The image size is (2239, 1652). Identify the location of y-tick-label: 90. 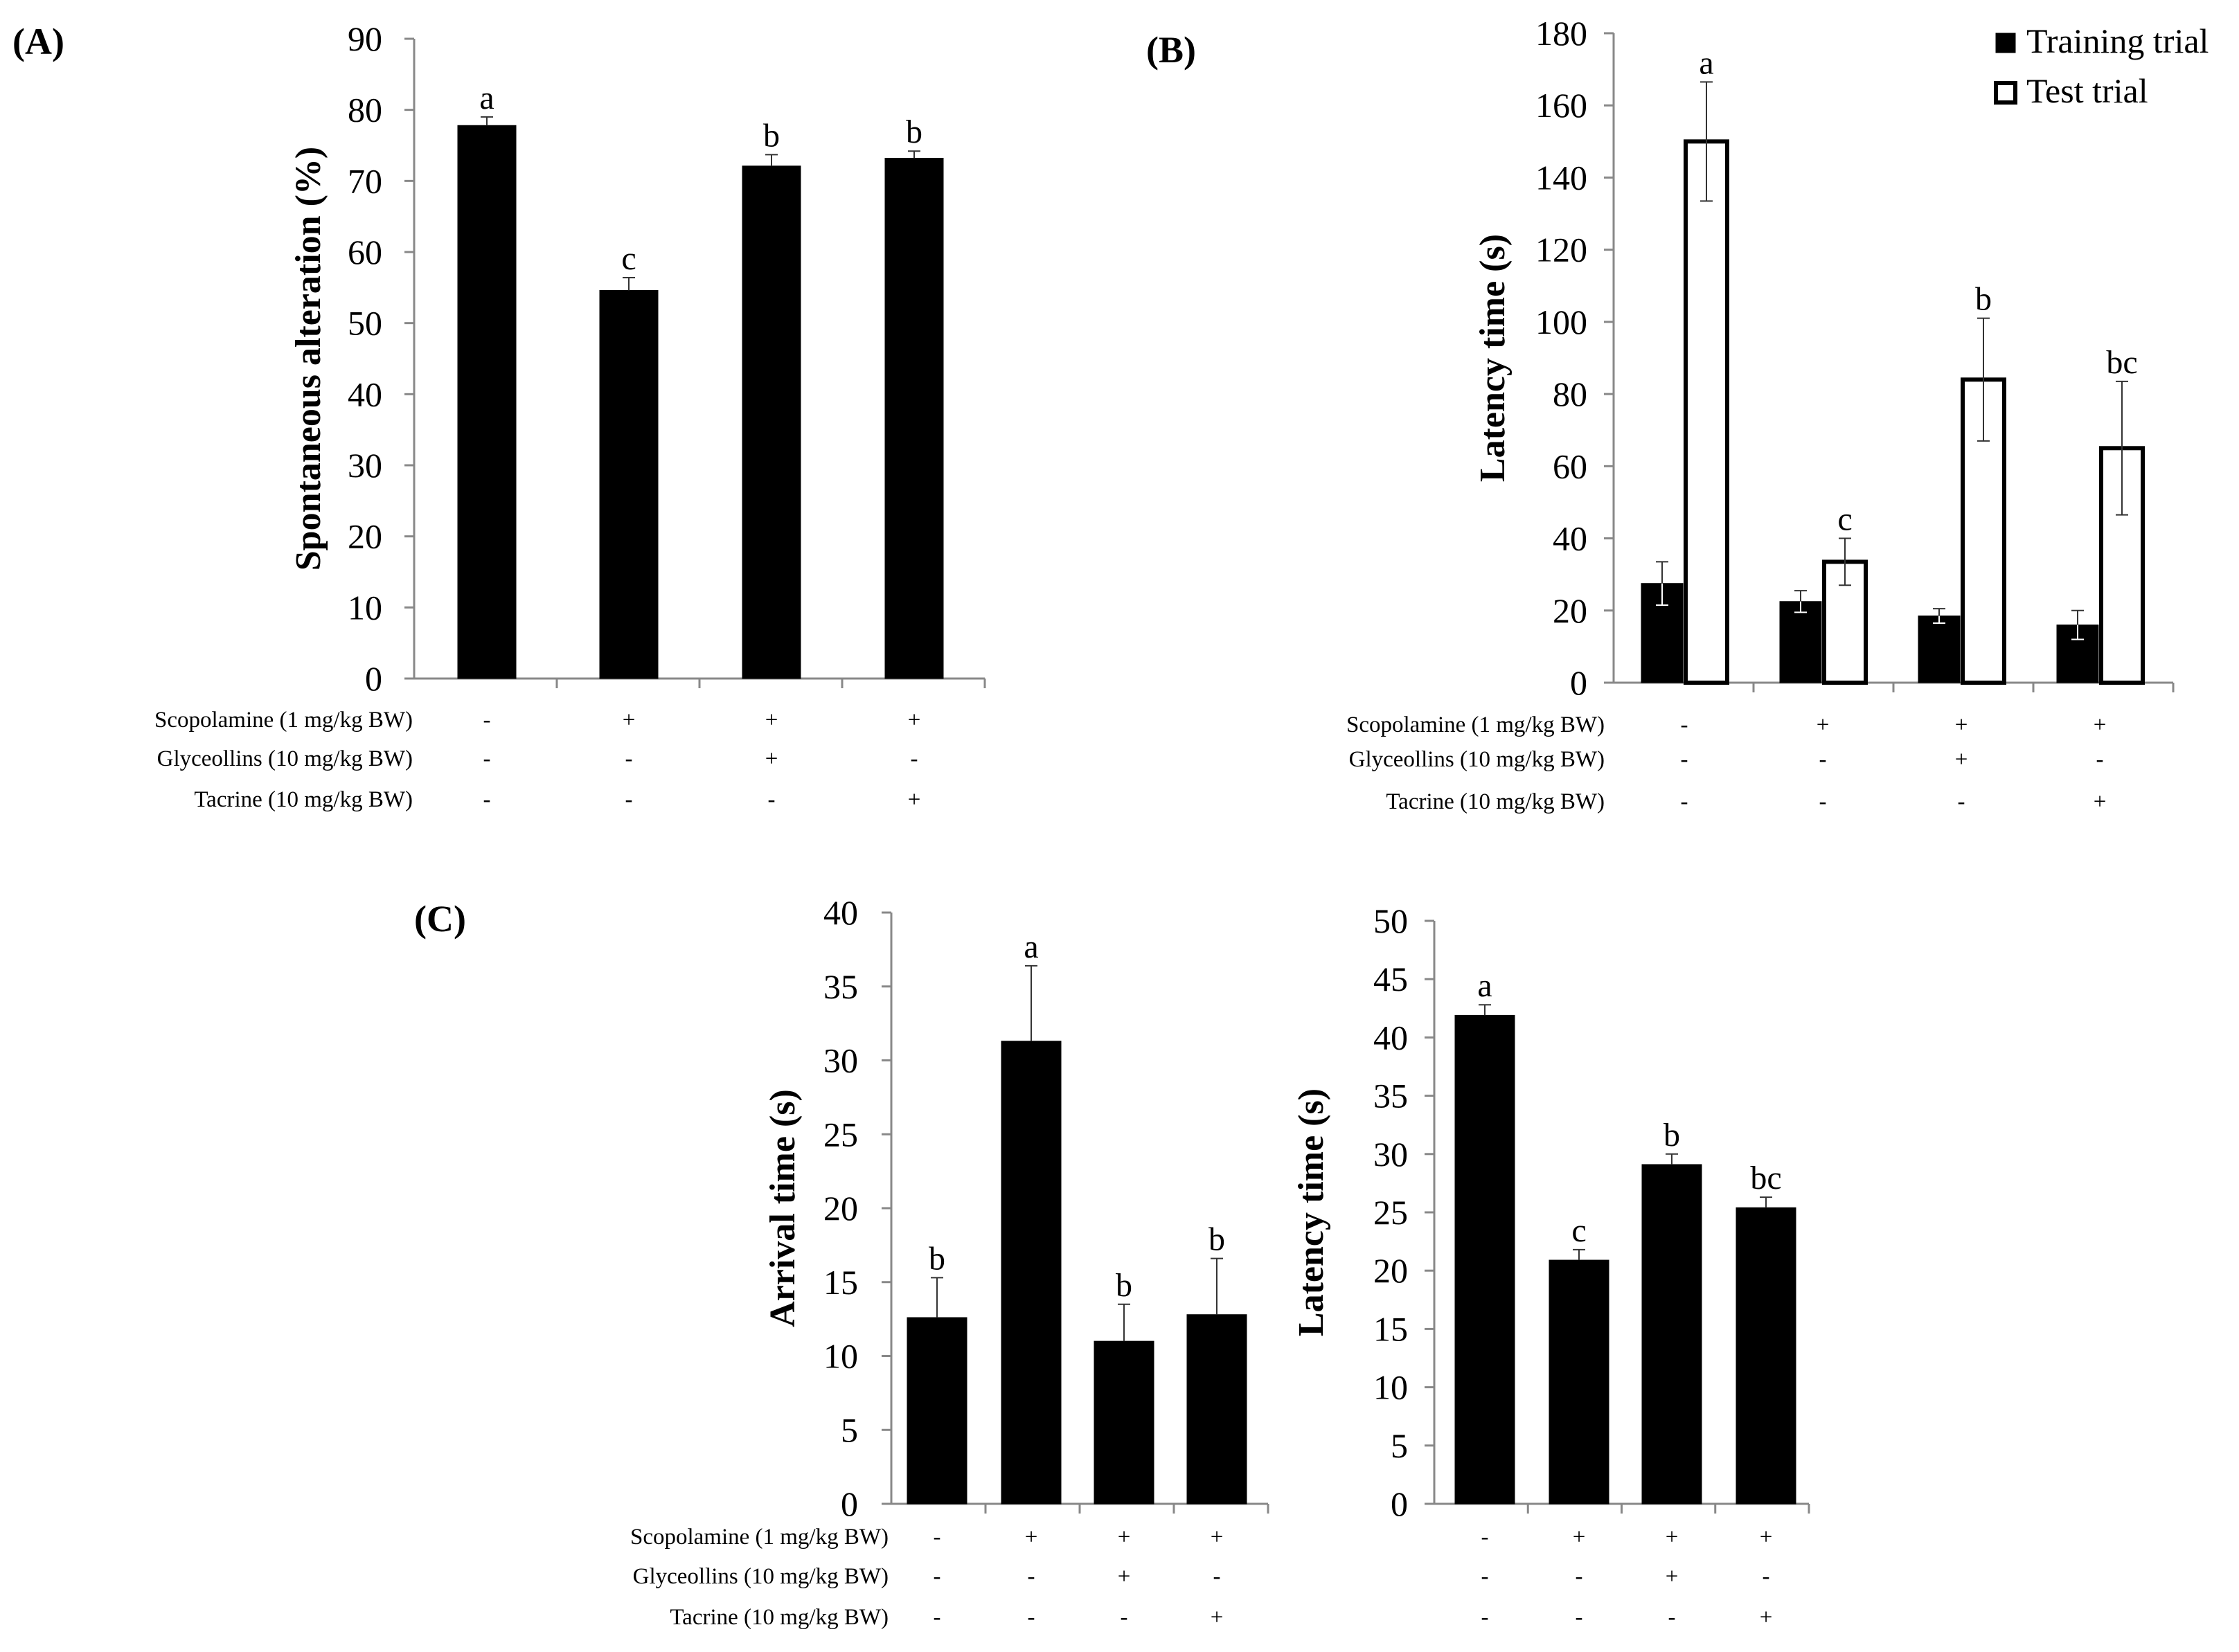
(365, 39).